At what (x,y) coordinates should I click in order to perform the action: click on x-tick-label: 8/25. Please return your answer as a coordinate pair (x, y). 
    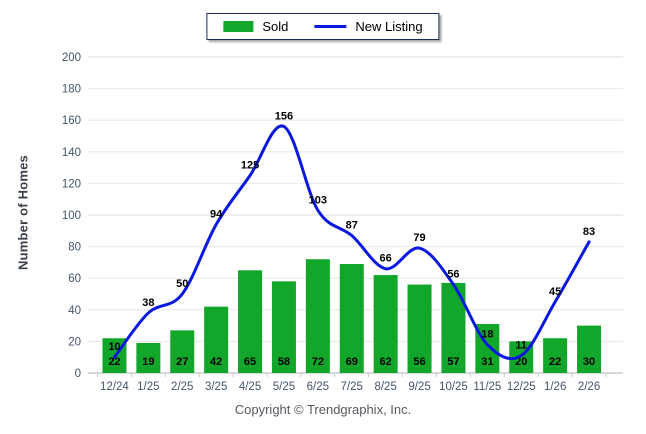
    Looking at the image, I should click on (385, 387).